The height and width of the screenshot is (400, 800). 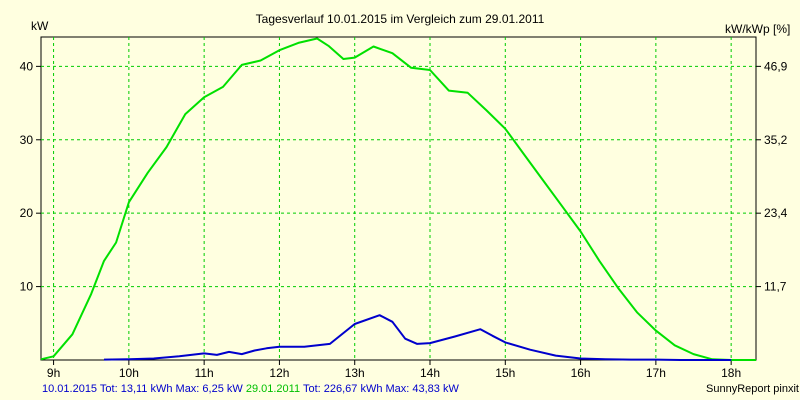 What do you see at coordinates (273, 389) in the screenshot?
I see `footer-series2-label: 29.01.2011` at bounding box center [273, 389].